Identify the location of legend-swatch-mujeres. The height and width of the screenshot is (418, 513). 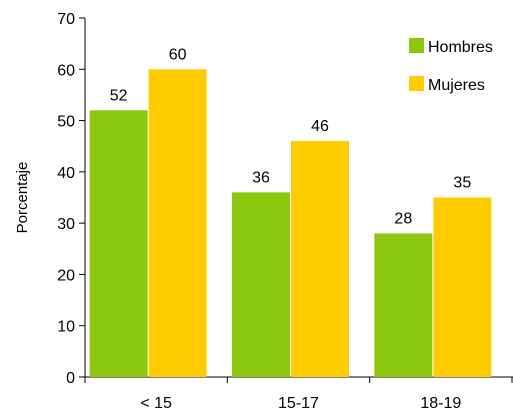
(416, 83).